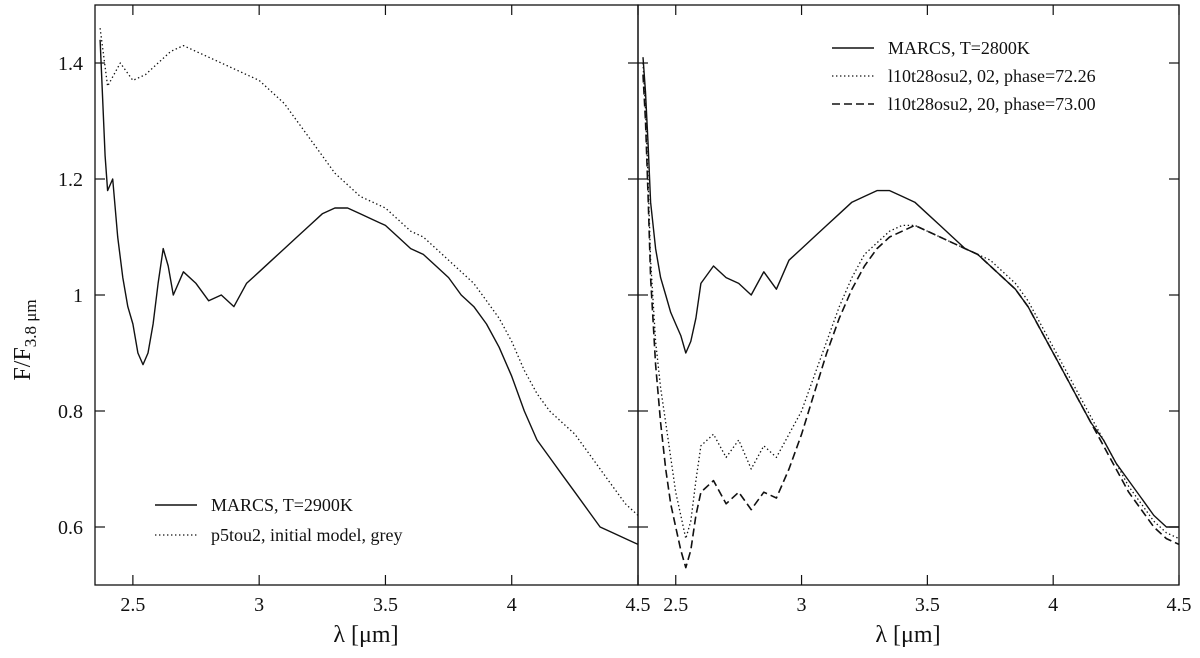 The height and width of the screenshot is (658, 1200). What do you see at coordinates (23, 363) in the screenshot?
I see `y-axis-label-main: F/F` at bounding box center [23, 363].